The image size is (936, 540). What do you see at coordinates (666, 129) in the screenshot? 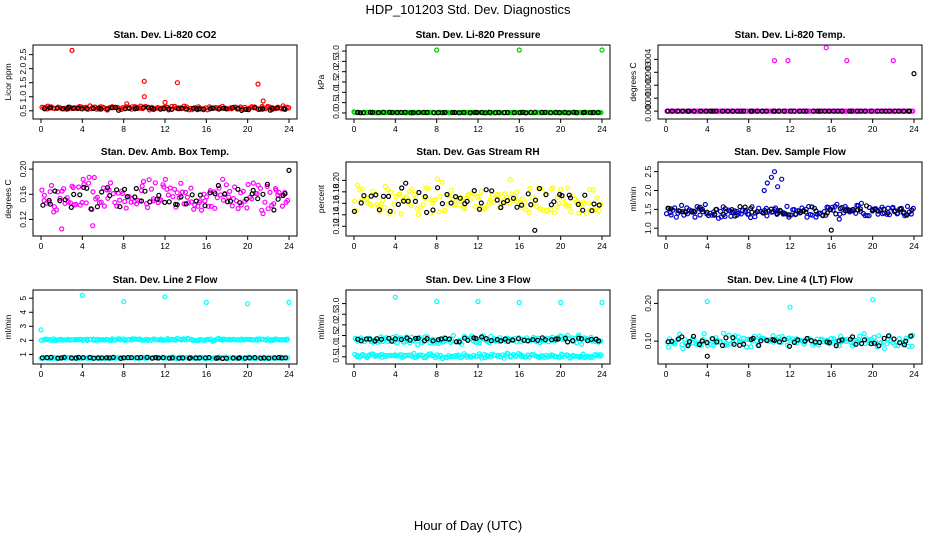
I see `x-tick-label: 0` at bounding box center [666, 129].